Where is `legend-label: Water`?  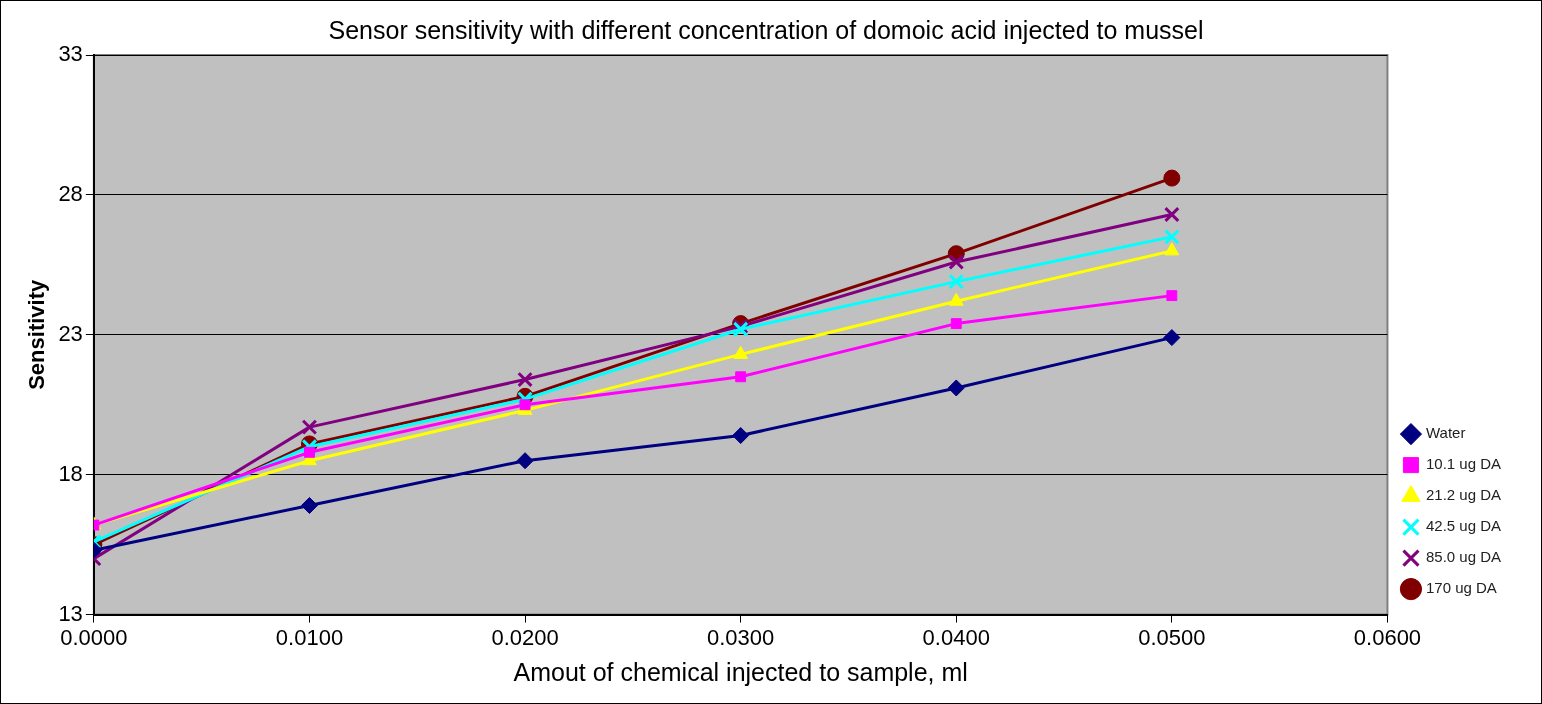
legend-label: Water is located at coordinates (1445, 433).